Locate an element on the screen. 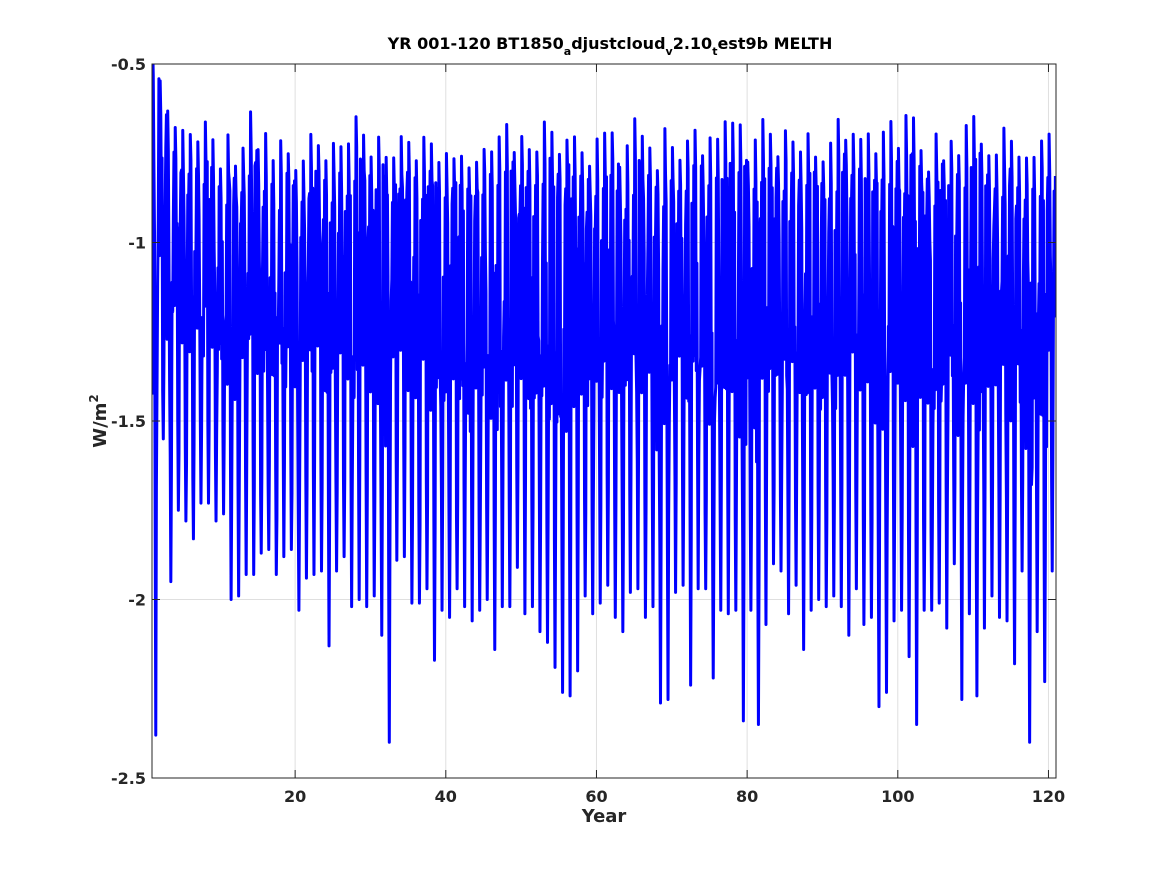 This screenshot has width=1167, height=875. x-tick-label: 100 is located at coordinates (897, 796).